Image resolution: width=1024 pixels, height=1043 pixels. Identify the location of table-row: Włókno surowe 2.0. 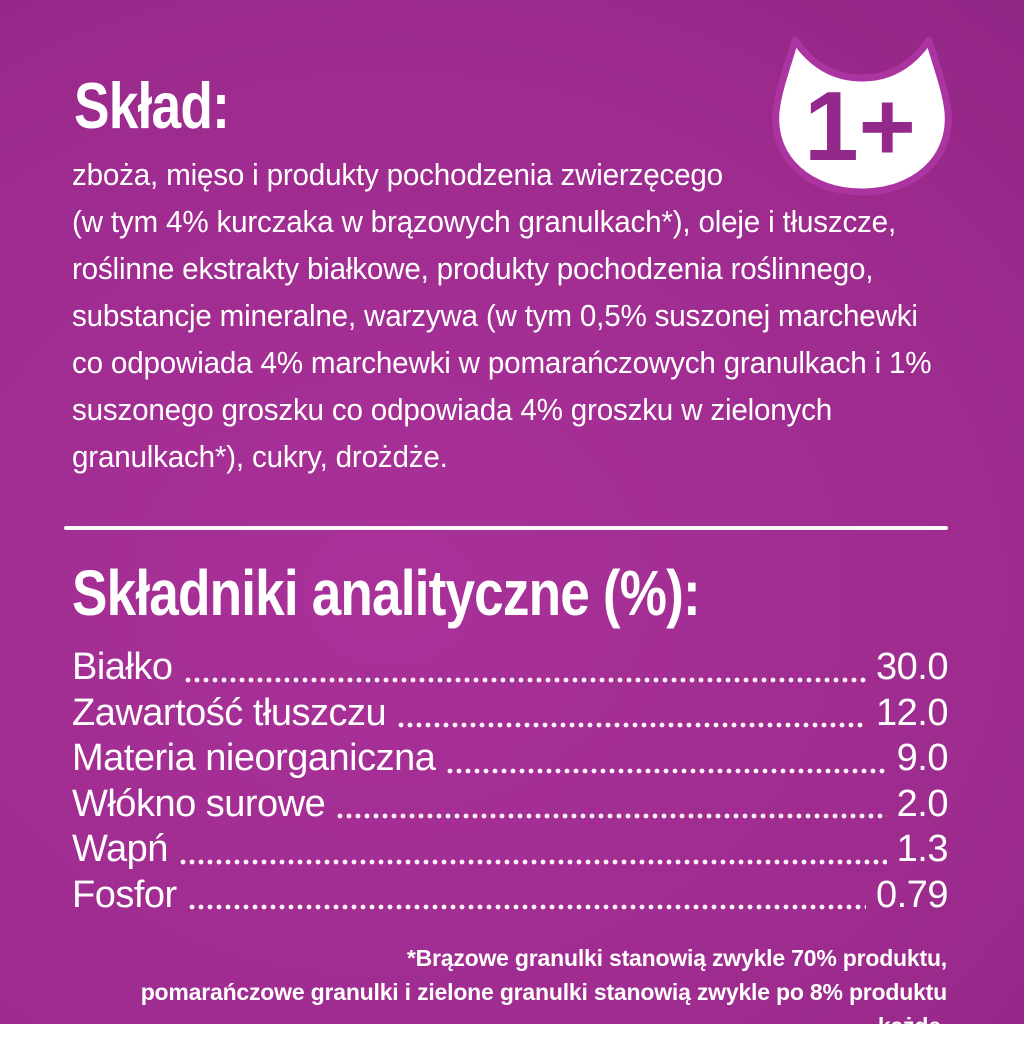
(510, 805).